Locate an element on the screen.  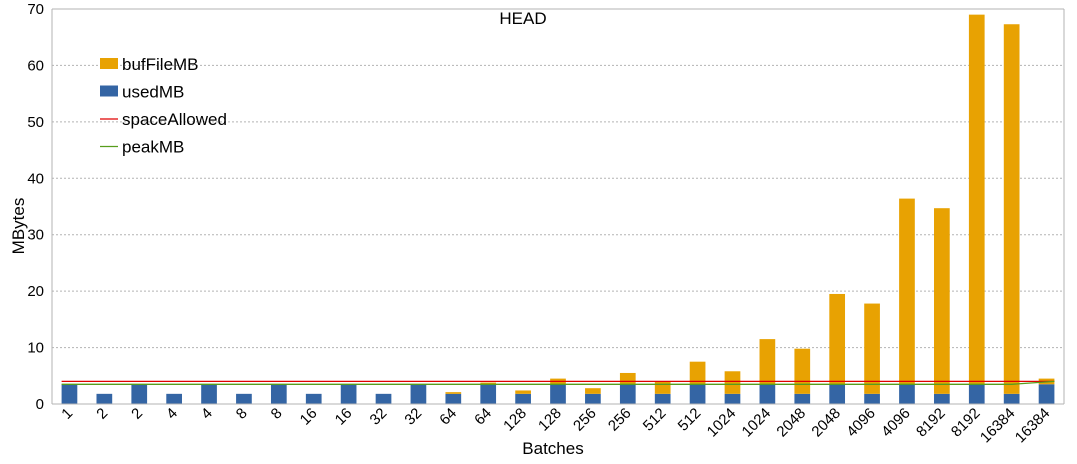
y-tick-label: 20 is located at coordinates (35, 291).